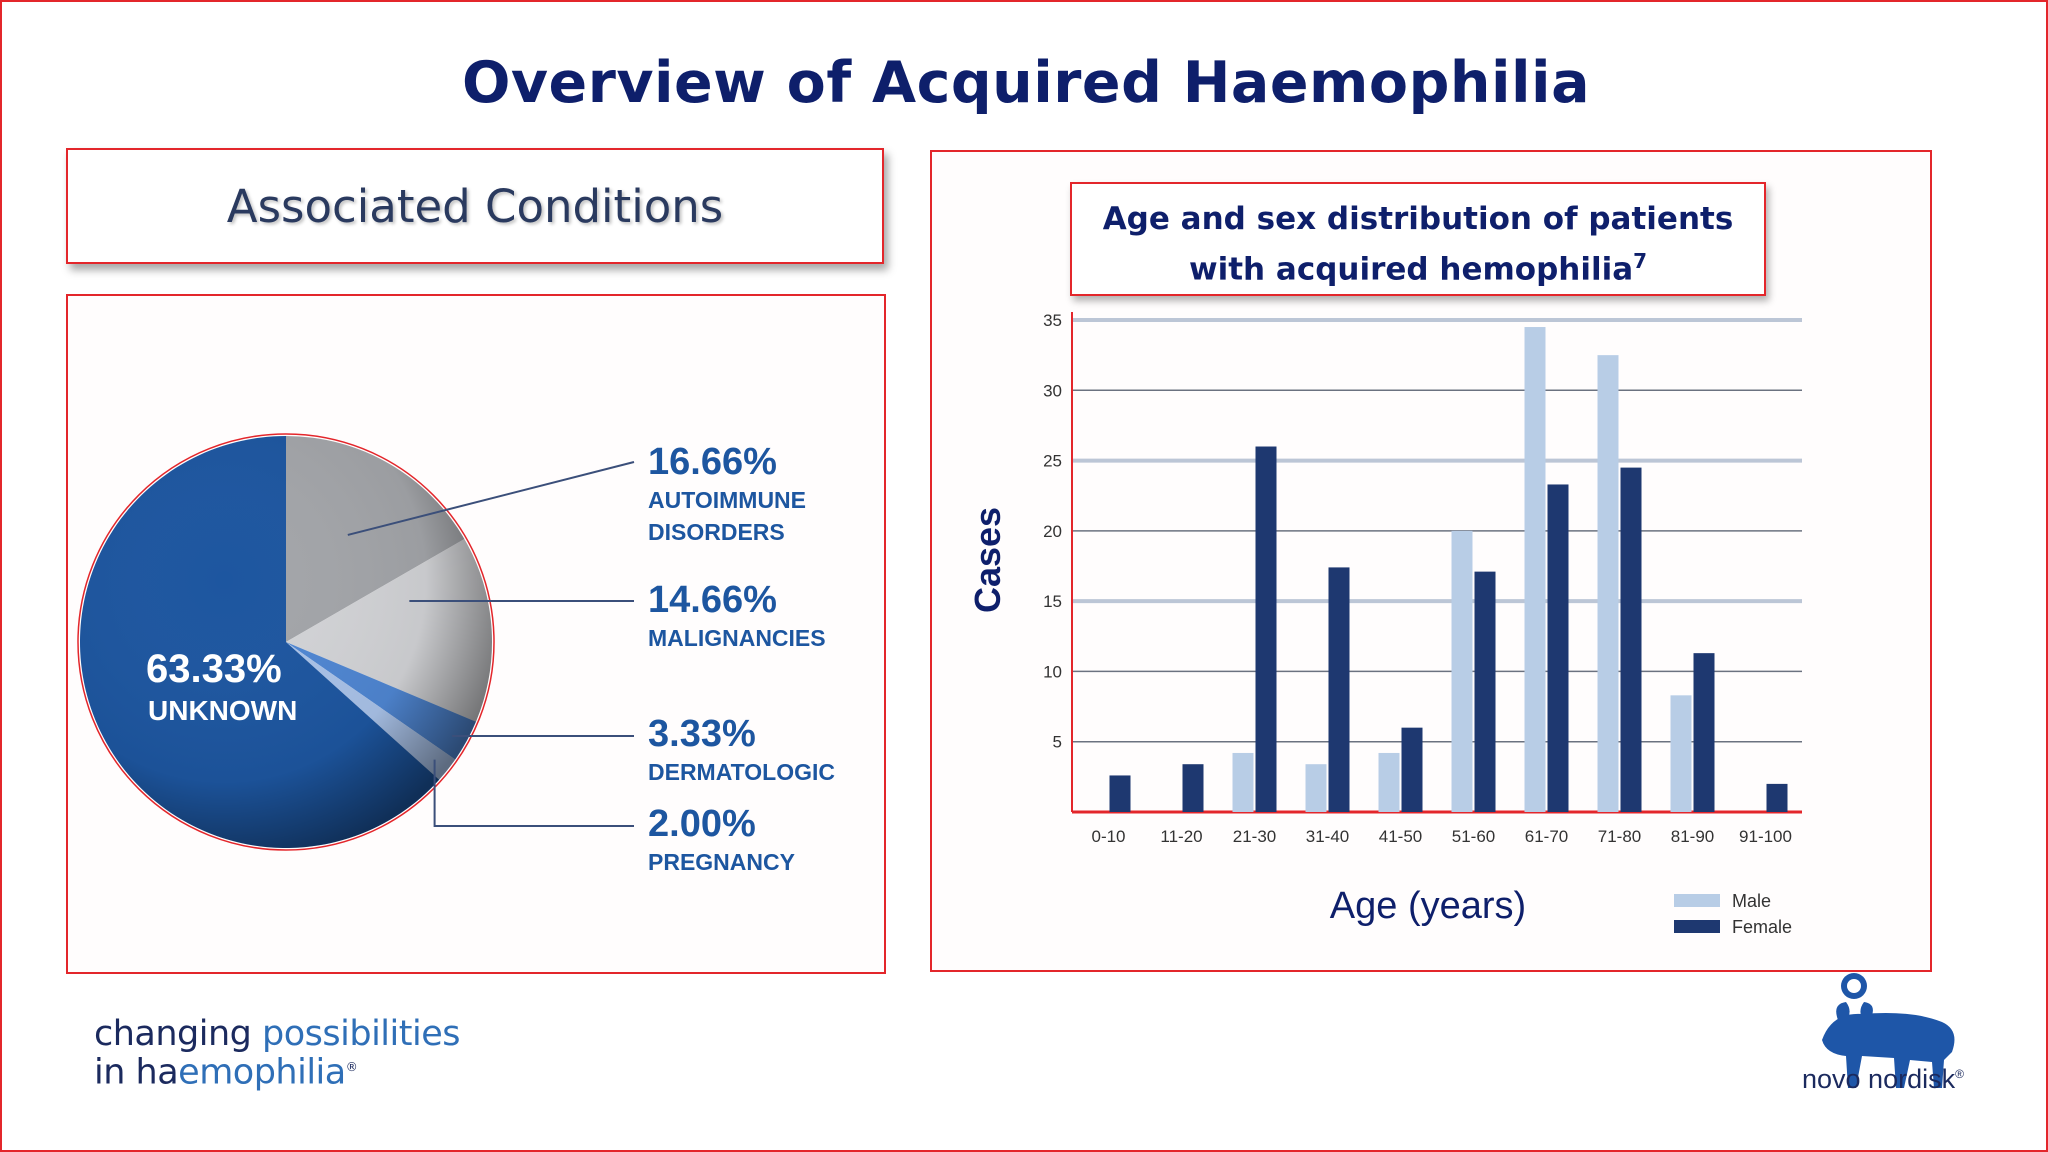 The image size is (2048, 1152). What do you see at coordinates (214, 669) in the screenshot?
I see `pie-value-label: 63.33%` at bounding box center [214, 669].